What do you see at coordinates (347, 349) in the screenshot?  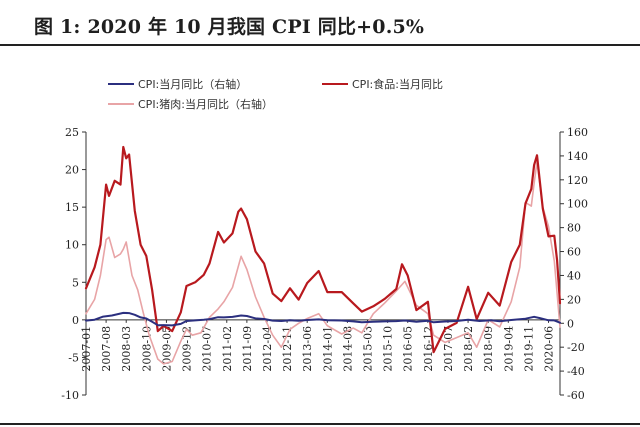 I see `x-tick-label: 2014-08` at bounding box center [347, 349].